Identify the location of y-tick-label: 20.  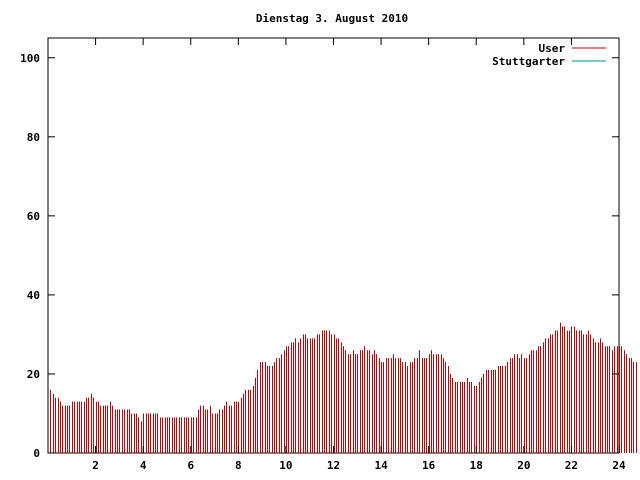
(33, 374).